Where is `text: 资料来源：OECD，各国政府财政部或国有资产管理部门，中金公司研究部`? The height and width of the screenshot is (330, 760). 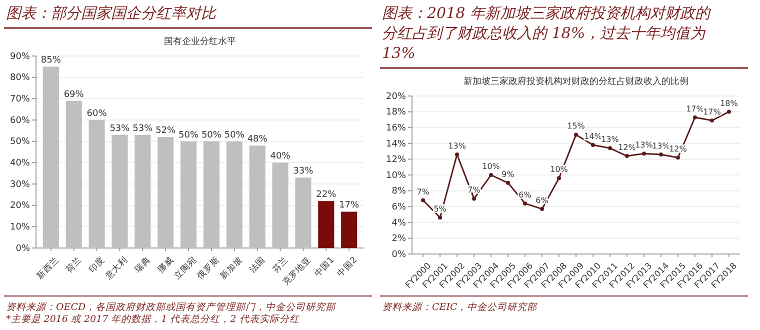
text: 资料来源：OECD，各国政府财政部或国有资产管理部门，中金公司研究部 is located at coordinates (171, 307).